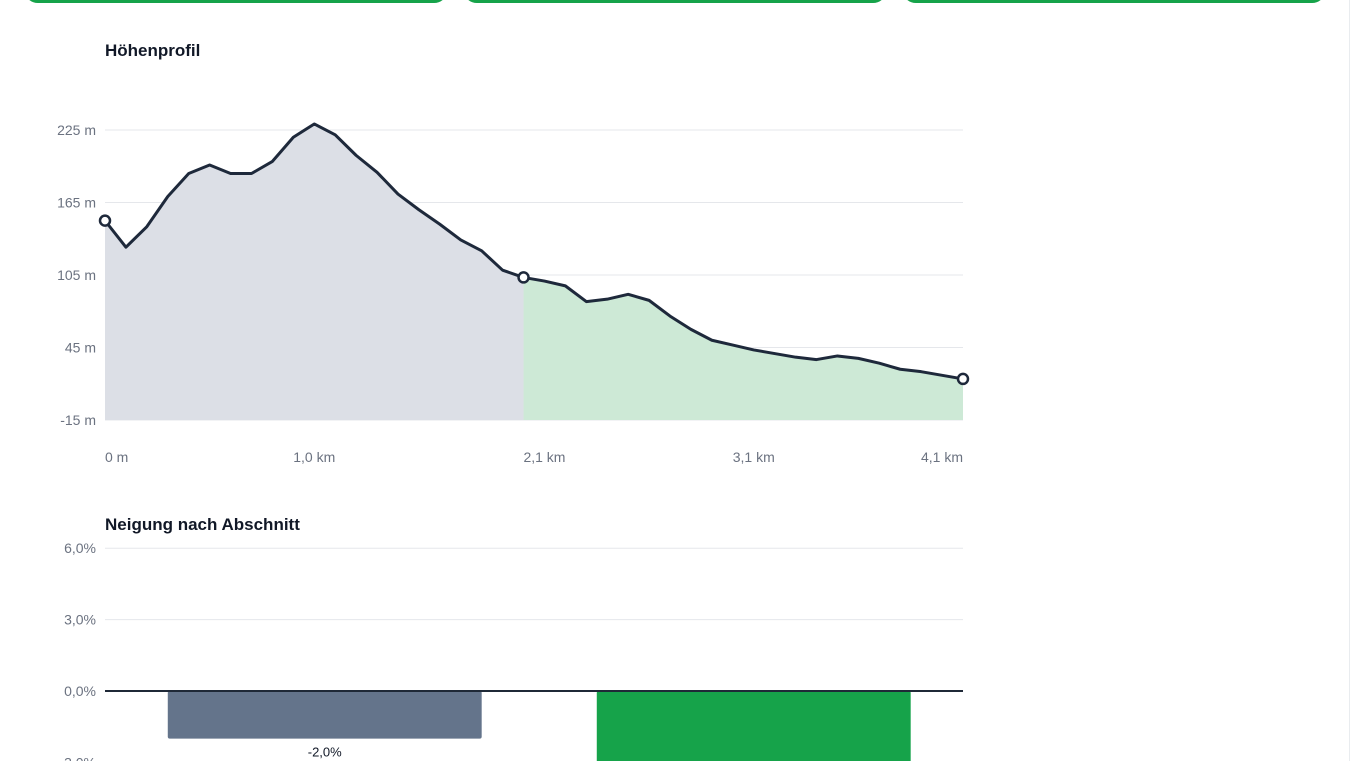 This screenshot has width=1352, height=761. What do you see at coordinates (80, 348) in the screenshot?
I see `elevation-y-tick-label: 45 m` at bounding box center [80, 348].